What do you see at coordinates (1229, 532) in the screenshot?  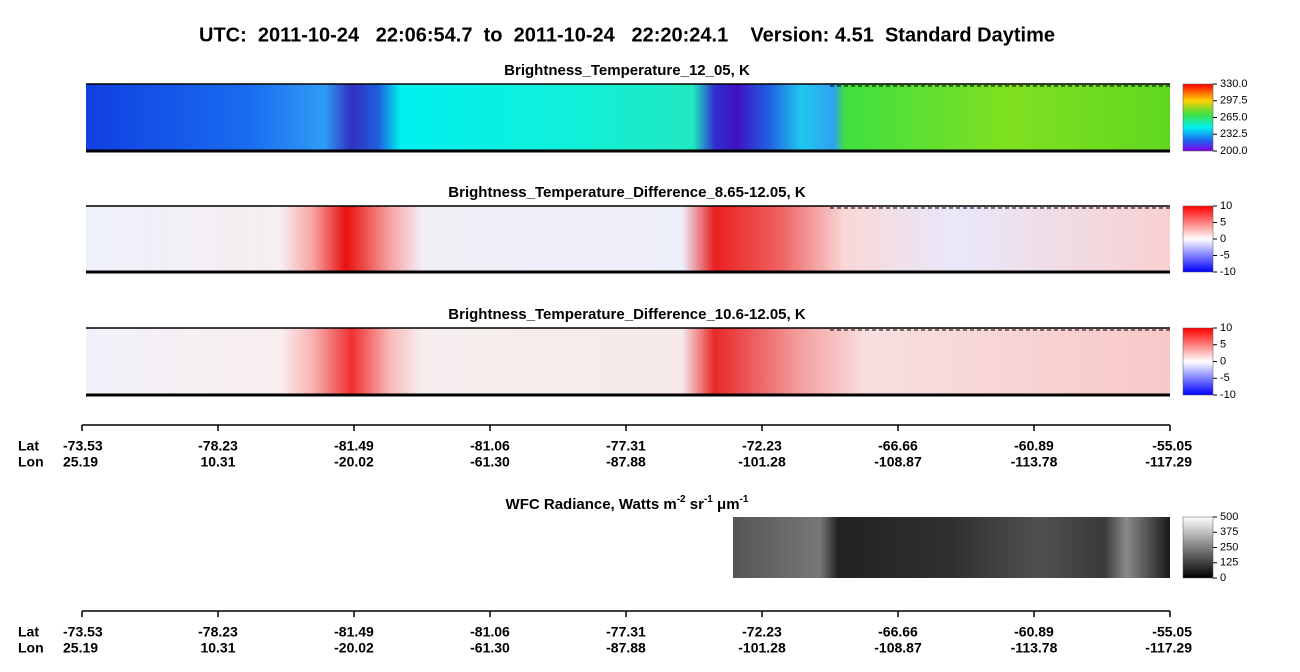 I see `colorbar-label: 375` at bounding box center [1229, 532].